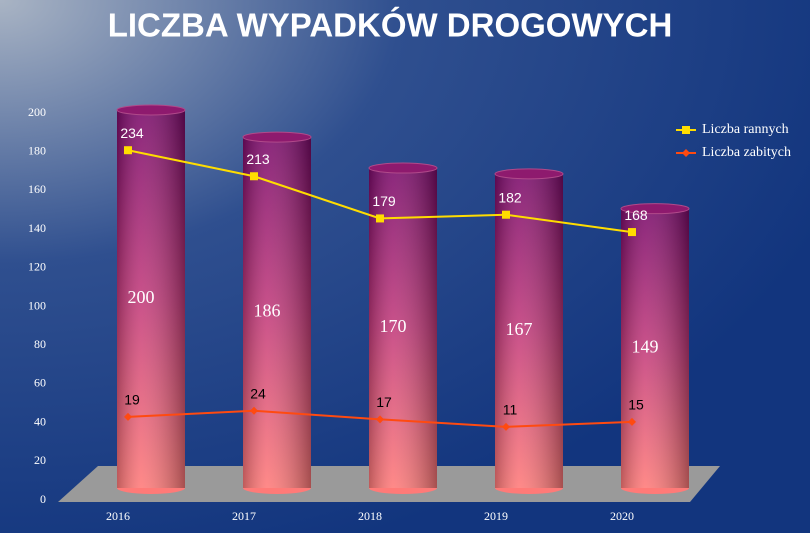 The width and height of the screenshot is (810, 533). Describe the element at coordinates (636, 215) in the screenshot. I see `data-label: 168` at that location.